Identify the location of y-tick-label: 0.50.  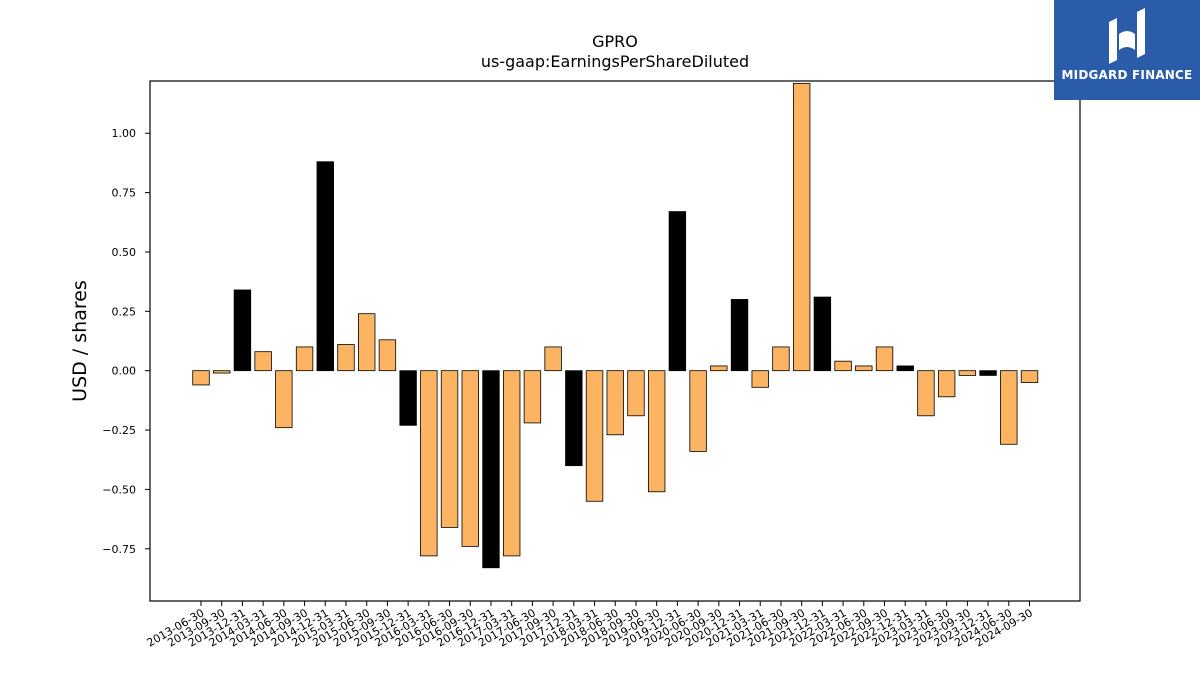
(124, 252).